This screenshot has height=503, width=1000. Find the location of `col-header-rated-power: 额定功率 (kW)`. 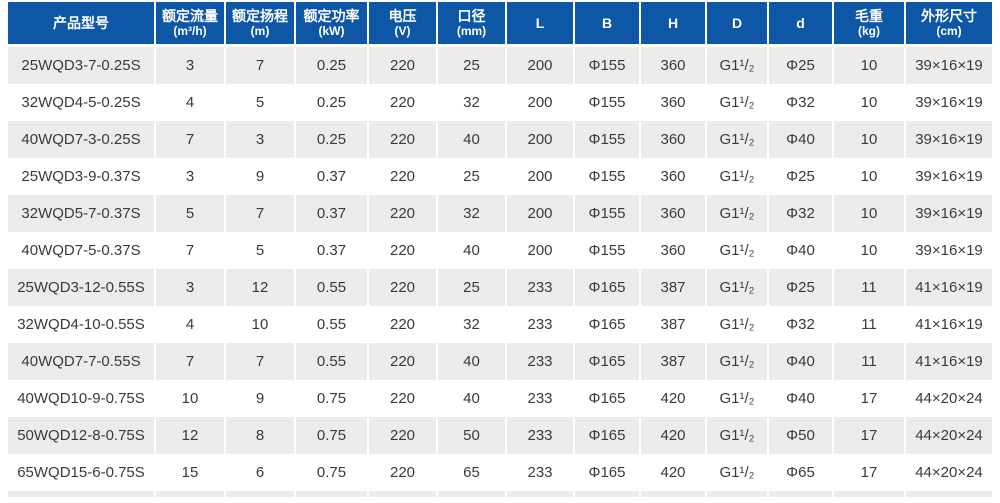

col-header-rated-power: 额定功率 (kW) is located at coordinates (332, 24).